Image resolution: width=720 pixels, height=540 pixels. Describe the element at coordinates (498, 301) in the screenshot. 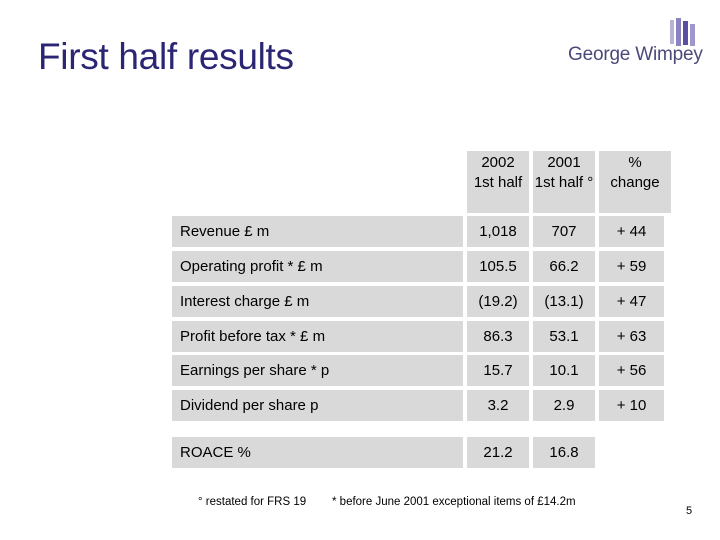

I see `value-2002: (19.2)` at that location.